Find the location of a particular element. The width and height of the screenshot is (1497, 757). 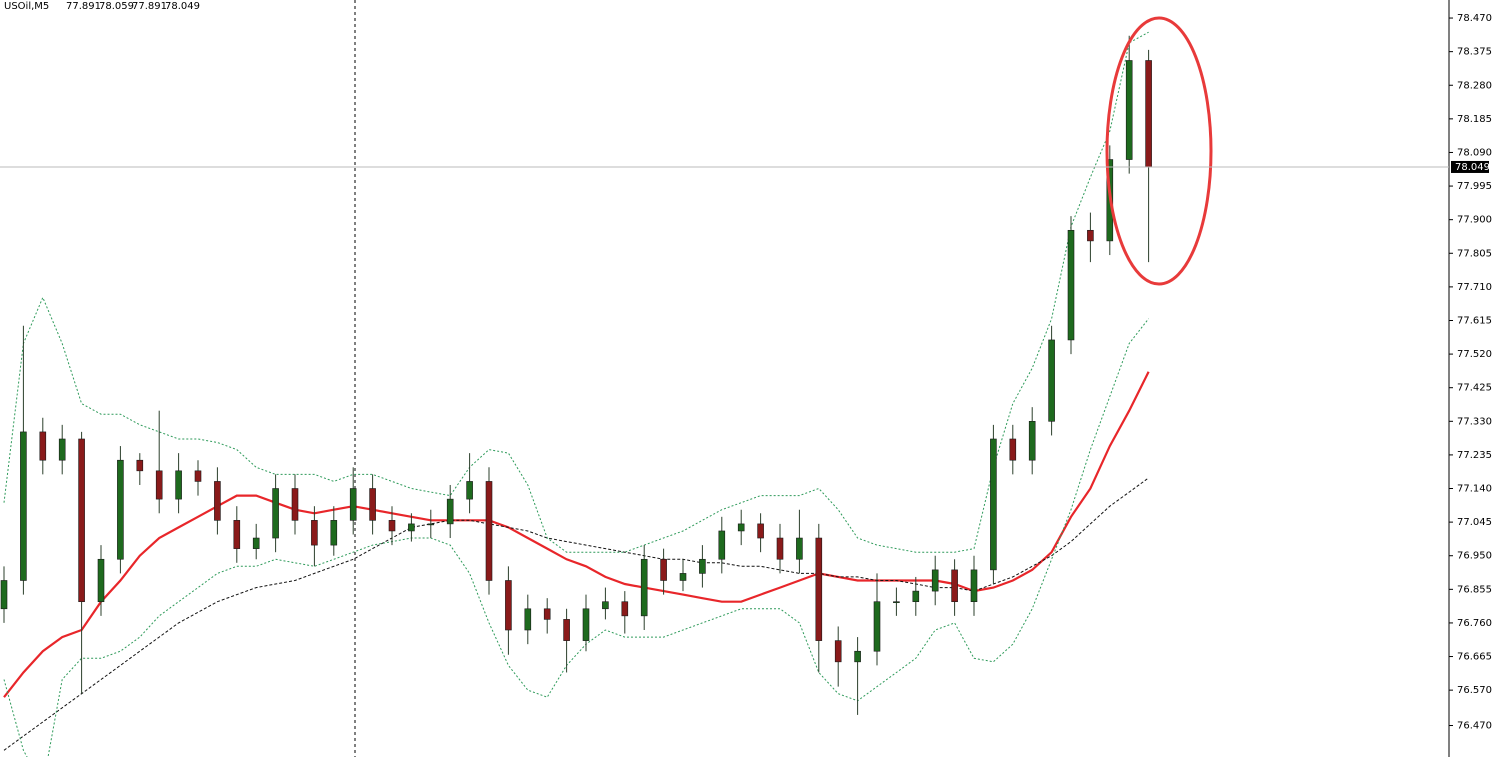

y-tick-label: 77.805 is located at coordinates (1474, 253).